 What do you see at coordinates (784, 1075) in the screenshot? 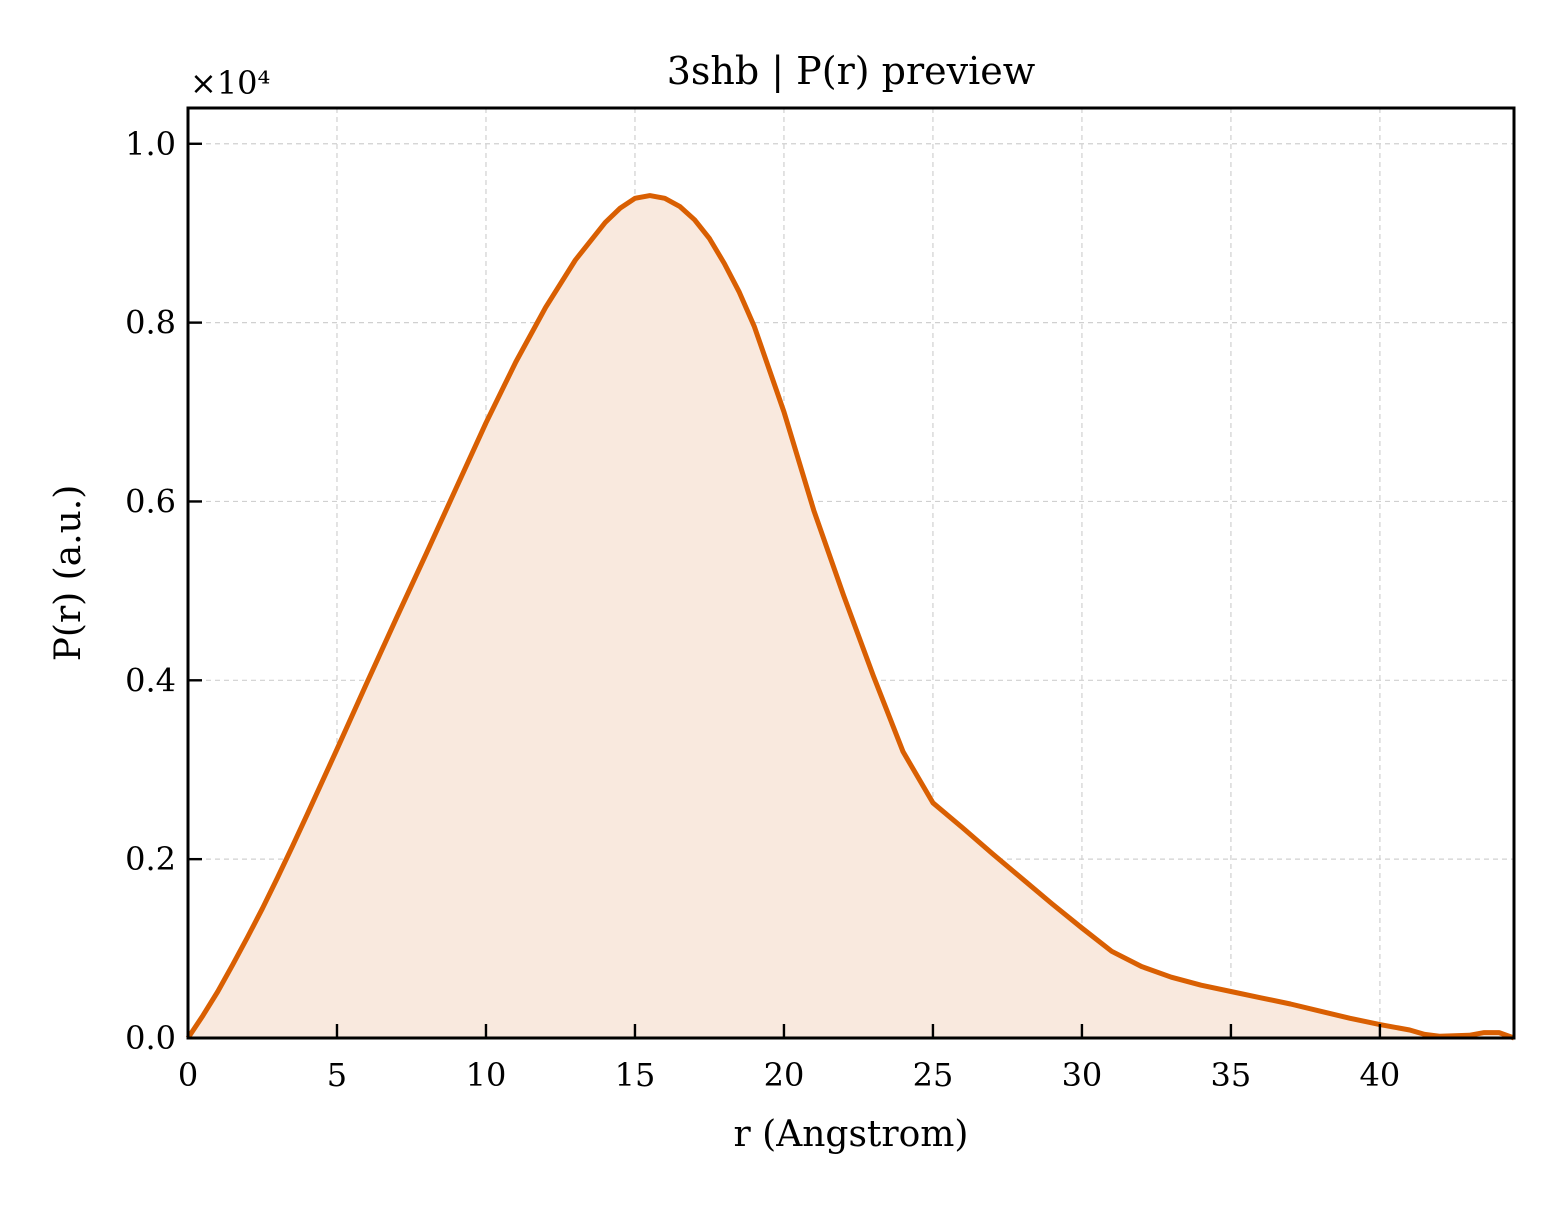
I see `x-tick-label: 20` at bounding box center [784, 1075].